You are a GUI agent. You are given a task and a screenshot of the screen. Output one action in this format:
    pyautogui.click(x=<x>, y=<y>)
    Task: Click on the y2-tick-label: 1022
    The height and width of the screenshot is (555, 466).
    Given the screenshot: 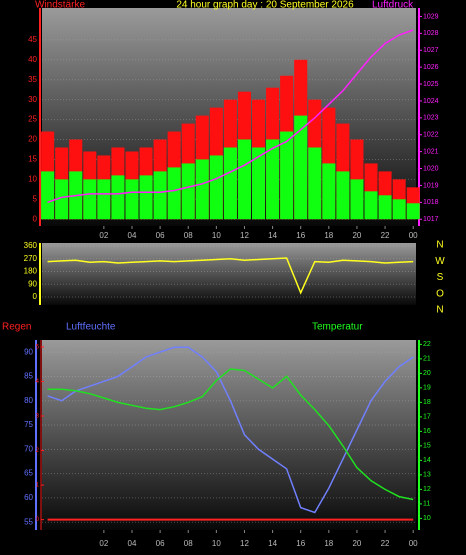 What is the action you would take?
    pyautogui.click(x=431, y=135)
    